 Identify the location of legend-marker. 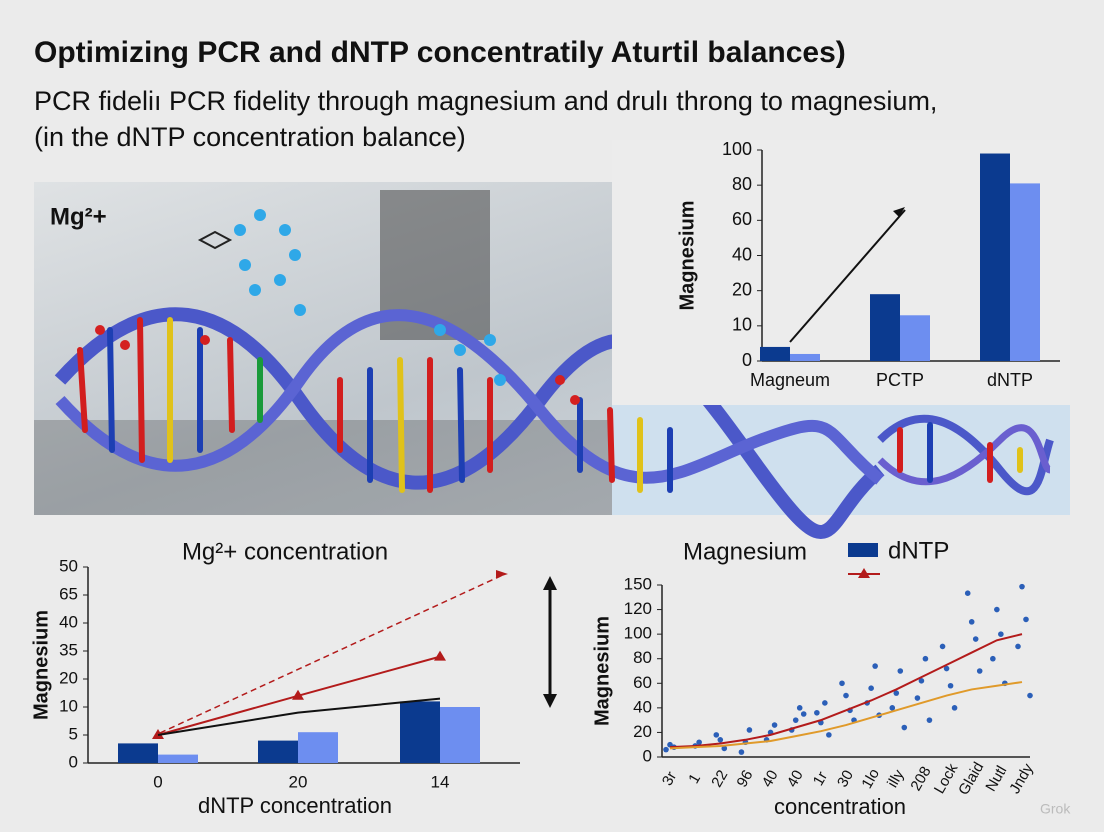
(864, 573).